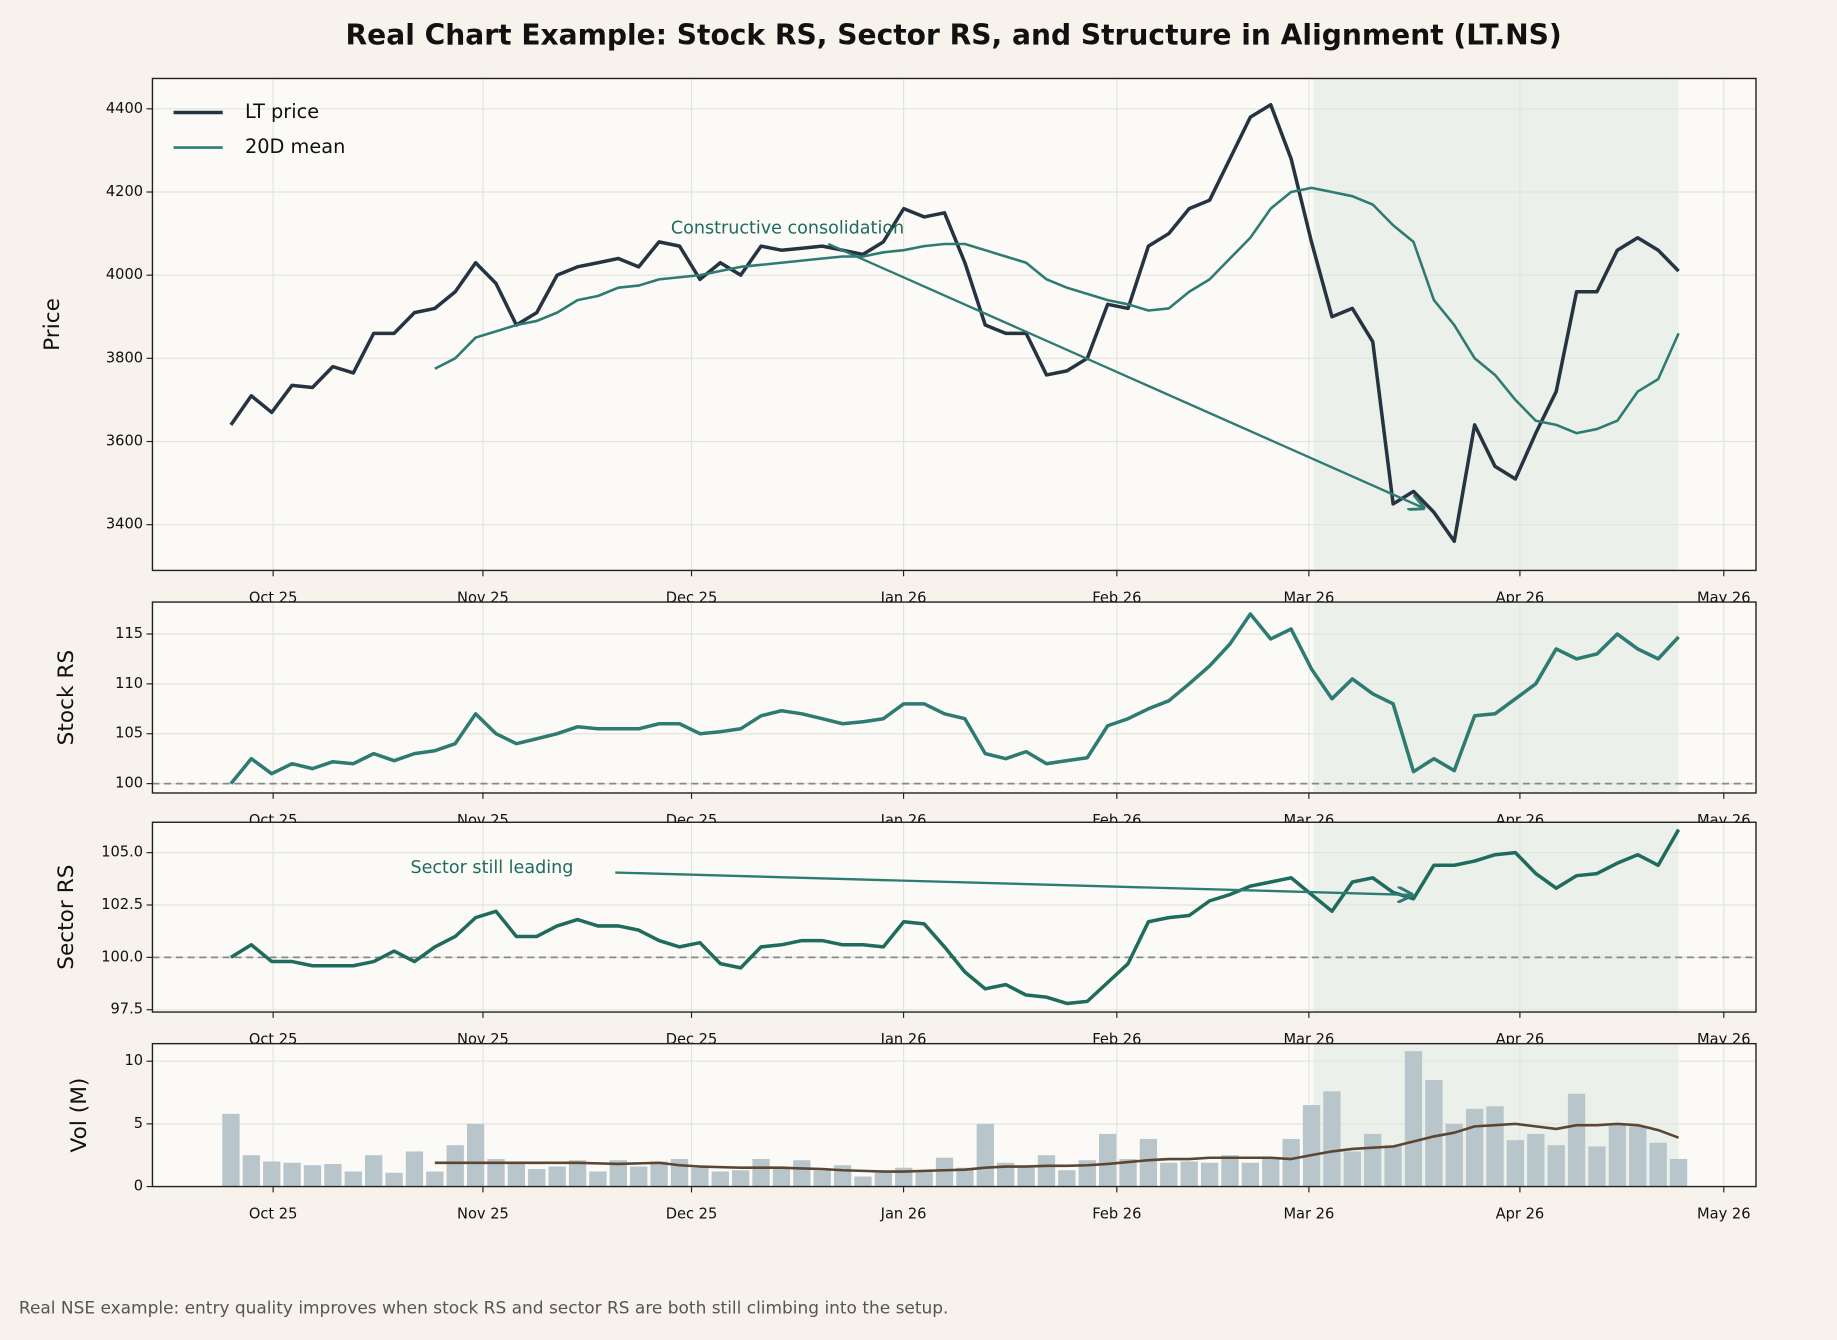 The height and width of the screenshot is (1340, 1837). What do you see at coordinates (129, 633) in the screenshot?
I see `y-tick-label: 115` at bounding box center [129, 633].